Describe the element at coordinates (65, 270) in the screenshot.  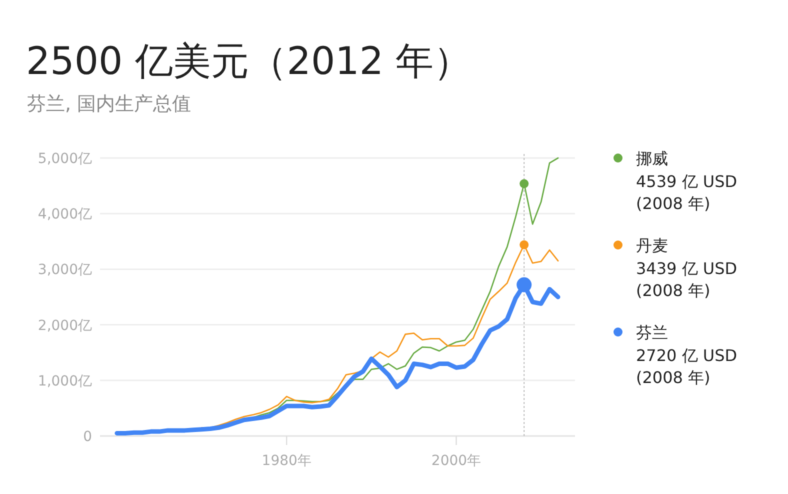
I see `y-tick-label: 3,000亿` at that location.